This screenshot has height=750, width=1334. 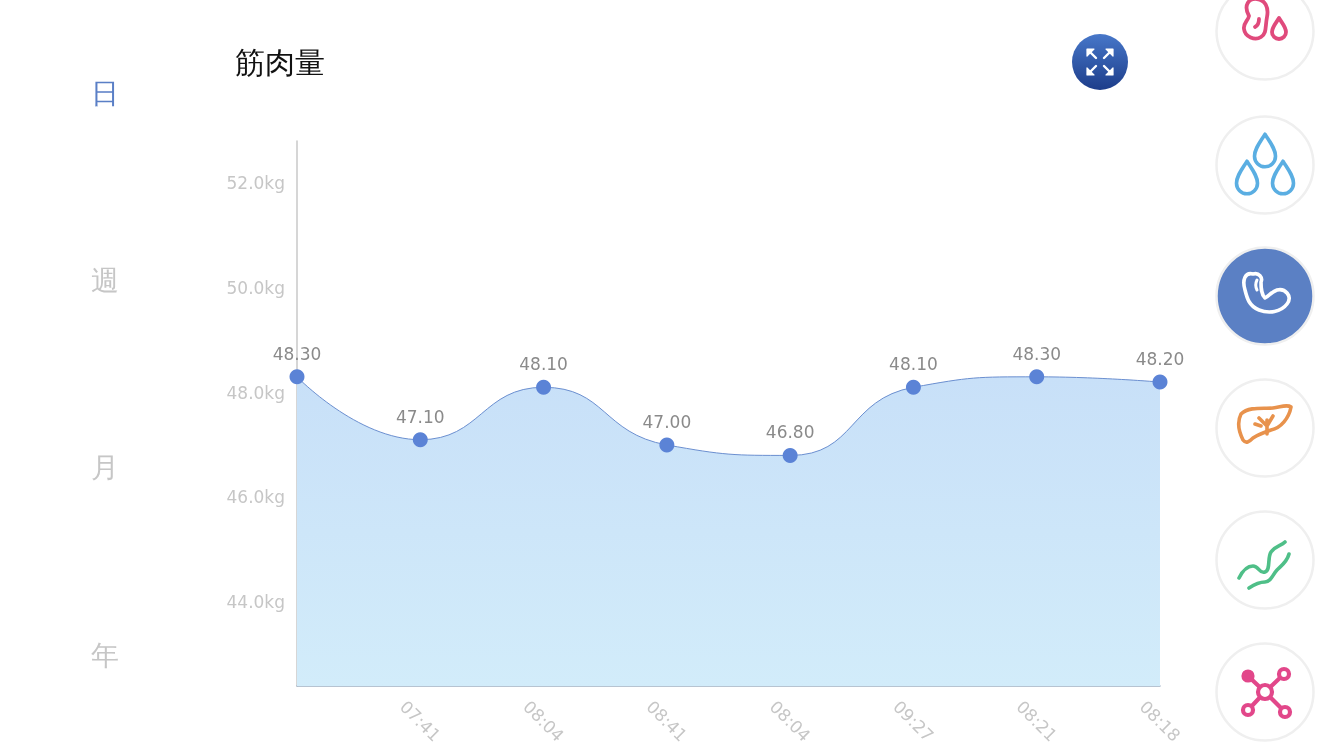 What do you see at coordinates (420, 416) in the screenshot?
I see `data-label: 47.10` at bounding box center [420, 416].